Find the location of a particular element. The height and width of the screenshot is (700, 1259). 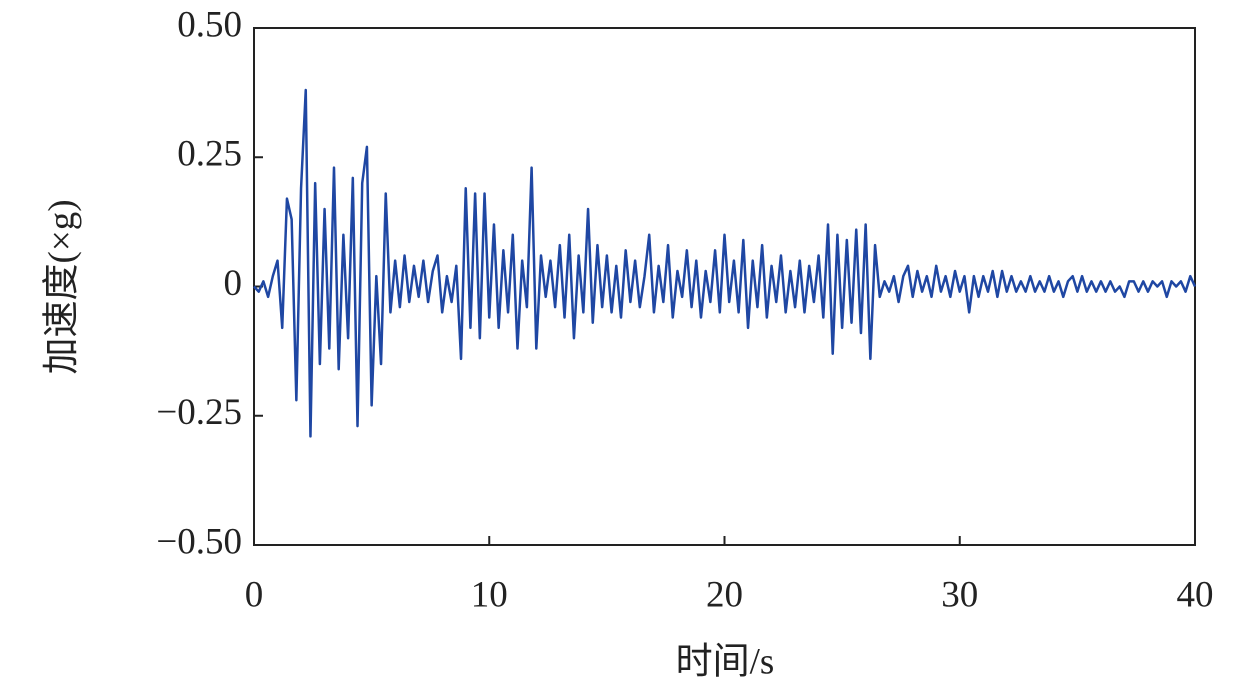

x-tick-label: 0 is located at coordinates (254, 594).